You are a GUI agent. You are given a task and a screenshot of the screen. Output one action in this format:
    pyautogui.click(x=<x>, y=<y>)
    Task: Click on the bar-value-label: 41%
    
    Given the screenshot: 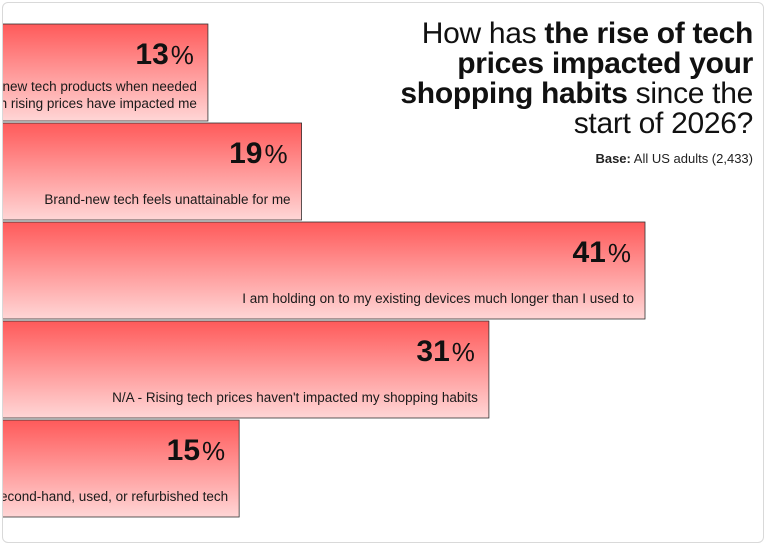 What is the action you would take?
    pyautogui.click(x=602, y=252)
    